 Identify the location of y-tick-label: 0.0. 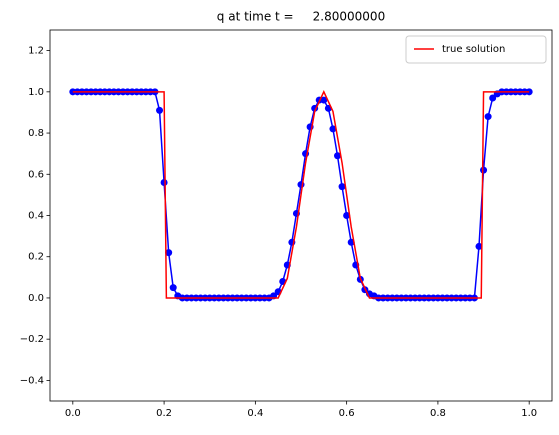
(36, 298).